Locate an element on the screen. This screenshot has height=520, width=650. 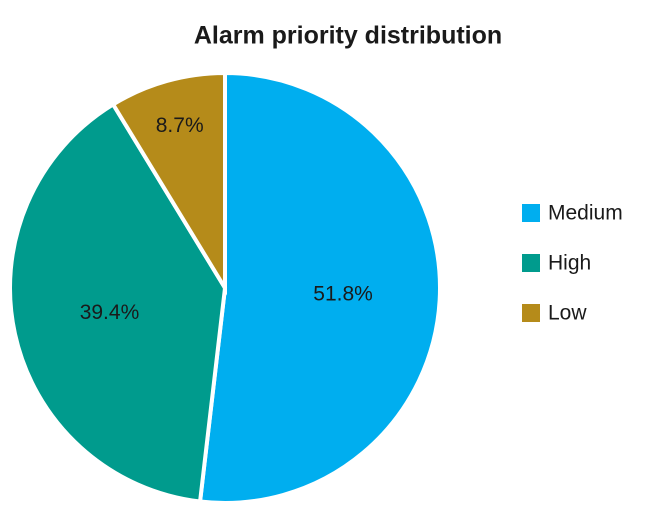
legend-label: High is located at coordinates (569, 263).